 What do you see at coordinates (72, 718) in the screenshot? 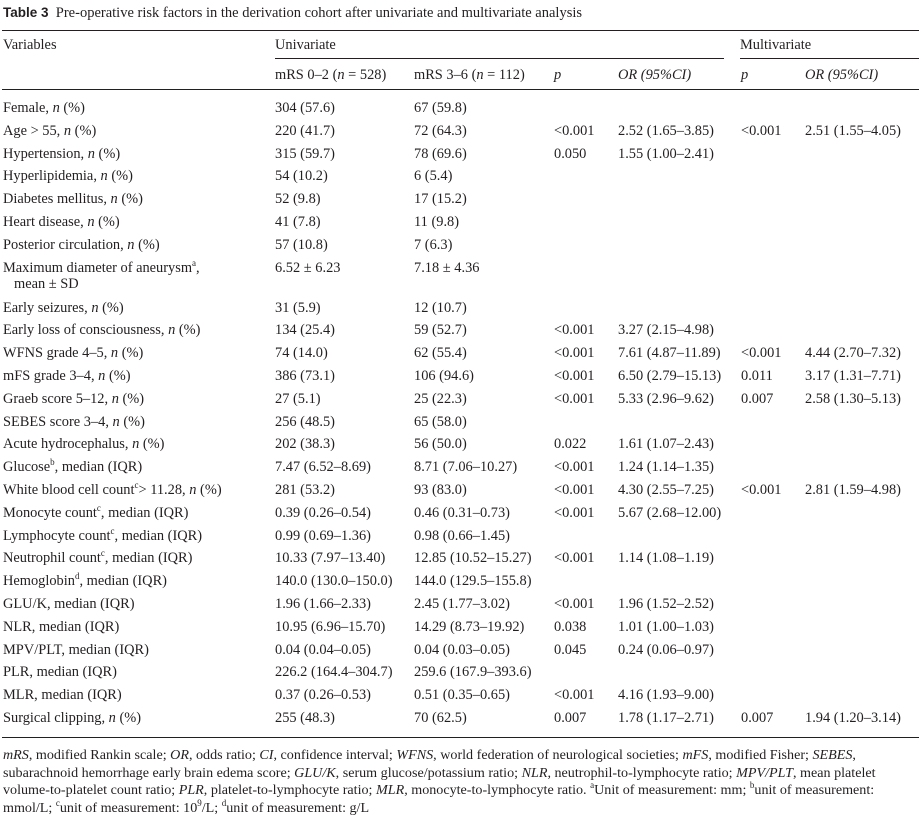
I see `variable-label: Surgical clipping, n (%)` at bounding box center [72, 718].